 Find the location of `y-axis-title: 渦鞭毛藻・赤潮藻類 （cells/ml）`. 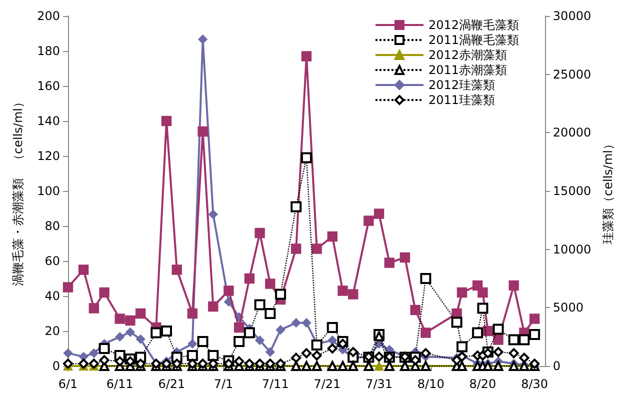

y-axis-title: 渦鞭毛藻・赤潮藻類 （cells/ml） is located at coordinates (18, 191).